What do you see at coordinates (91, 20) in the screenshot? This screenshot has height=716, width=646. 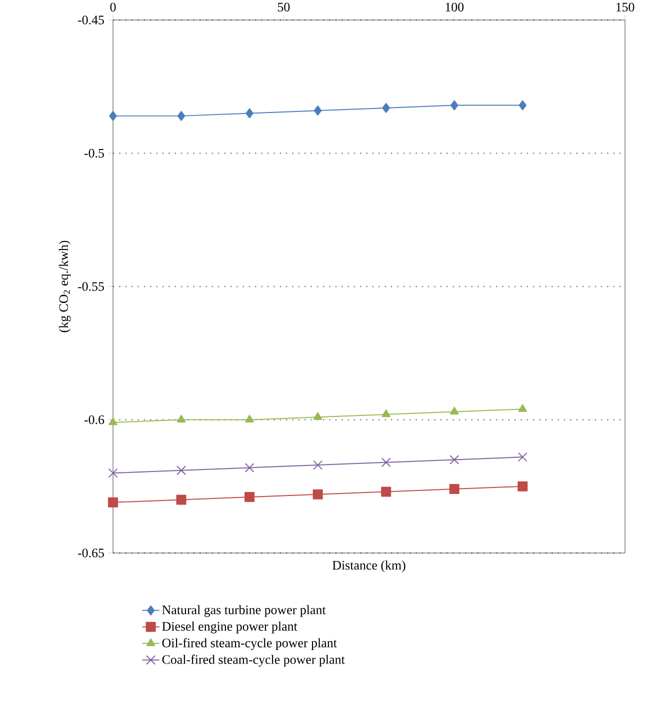 I see `y-tick-label: -0.45` at bounding box center [91, 20].